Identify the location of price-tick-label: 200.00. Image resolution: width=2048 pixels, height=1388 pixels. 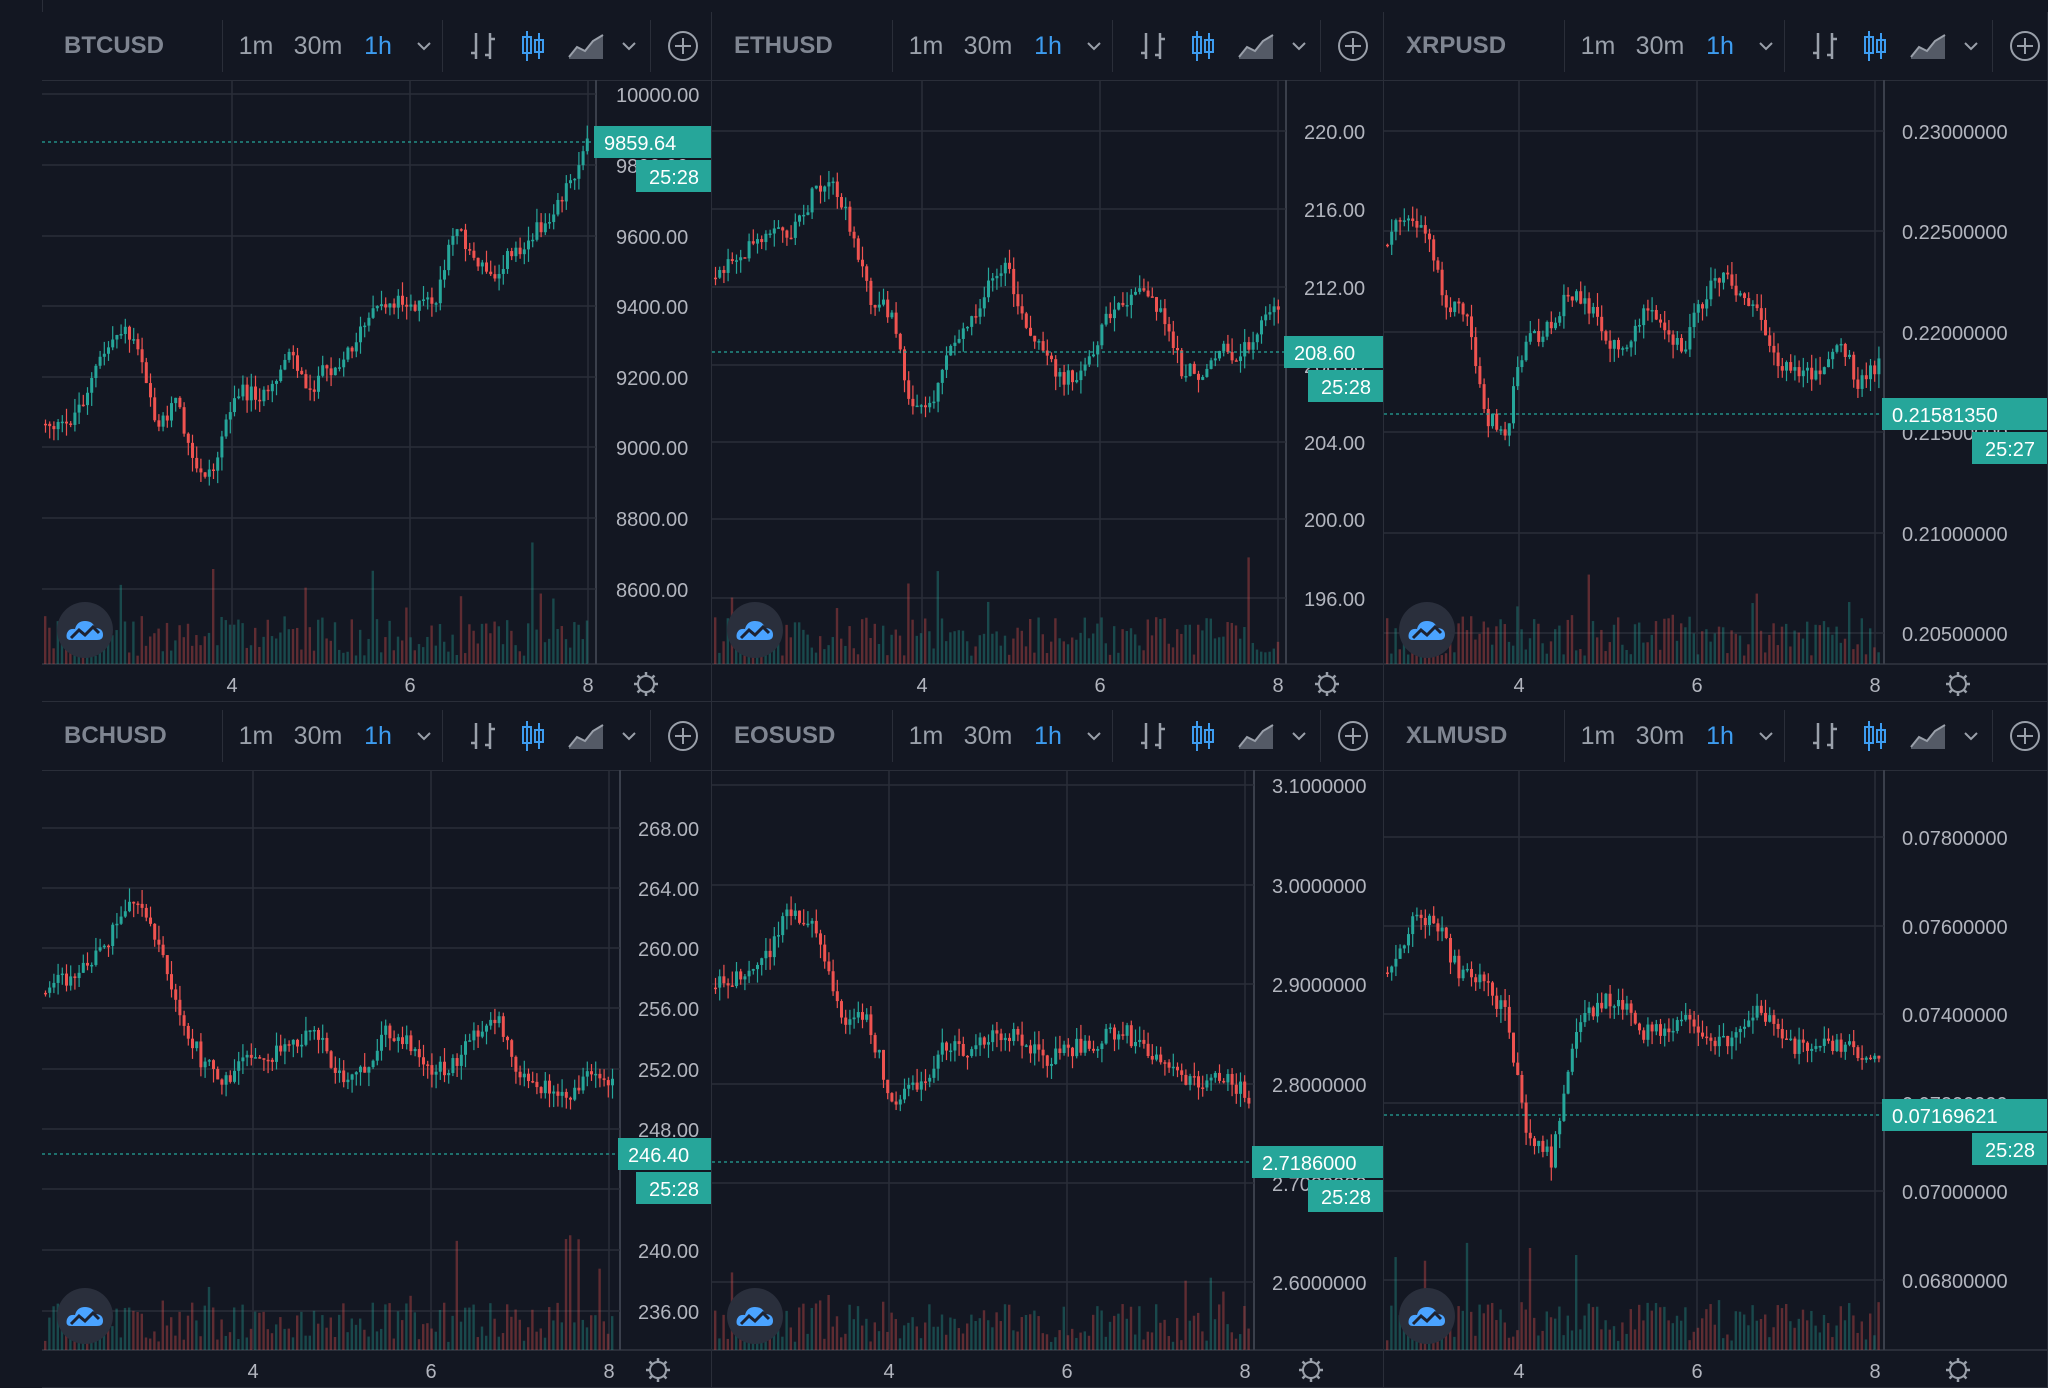
(1334, 521).